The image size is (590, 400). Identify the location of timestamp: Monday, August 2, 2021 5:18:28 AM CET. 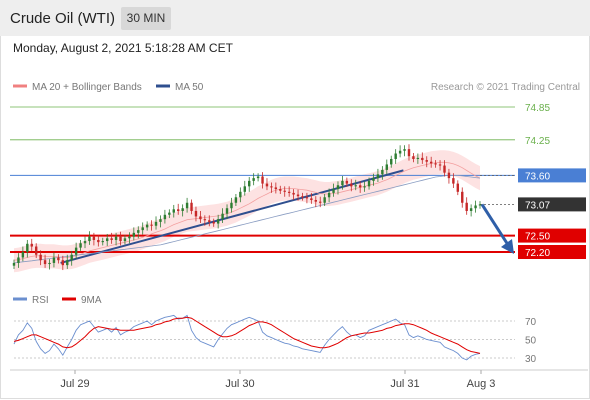
(123, 48).